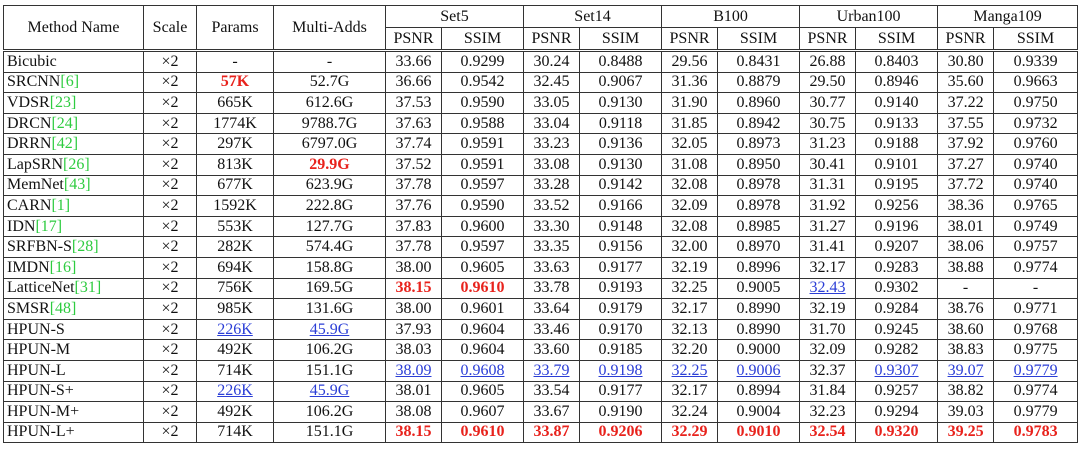  I want to click on cell-text: 32.23, so click(827, 411).